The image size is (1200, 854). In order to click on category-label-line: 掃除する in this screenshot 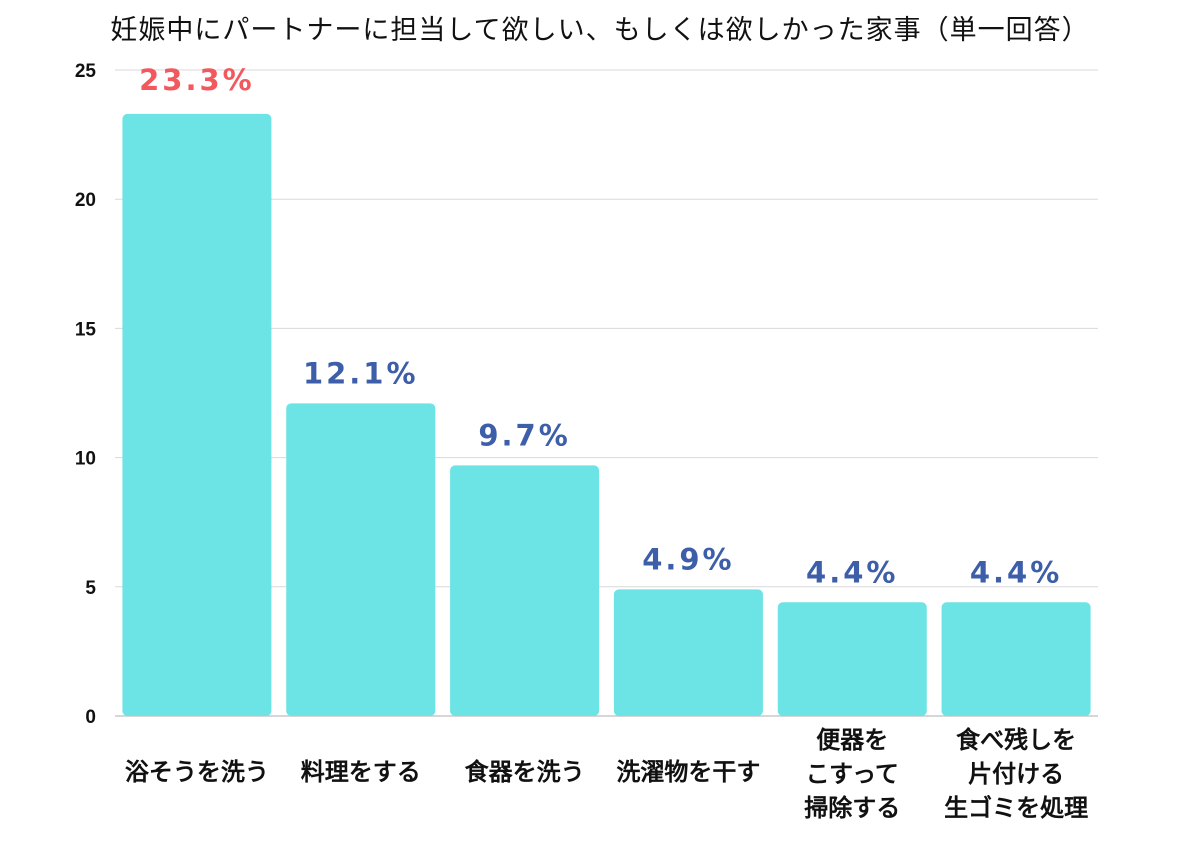, I will do `click(852, 808)`.